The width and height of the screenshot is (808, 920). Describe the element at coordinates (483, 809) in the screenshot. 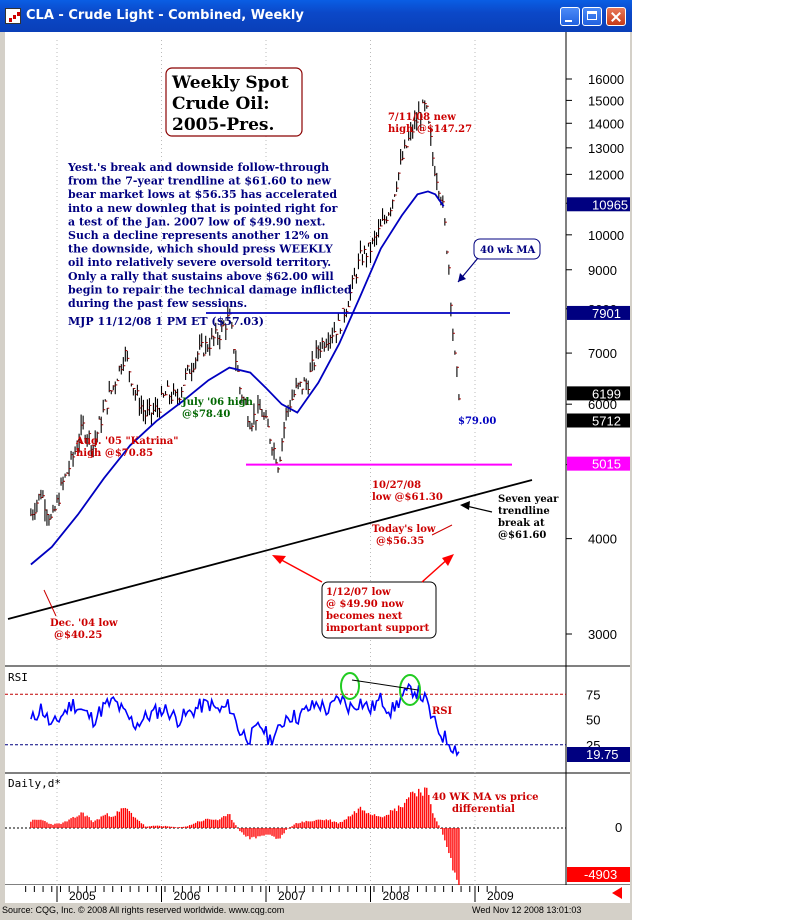

I see `diff-annotation-l2: differential` at that location.